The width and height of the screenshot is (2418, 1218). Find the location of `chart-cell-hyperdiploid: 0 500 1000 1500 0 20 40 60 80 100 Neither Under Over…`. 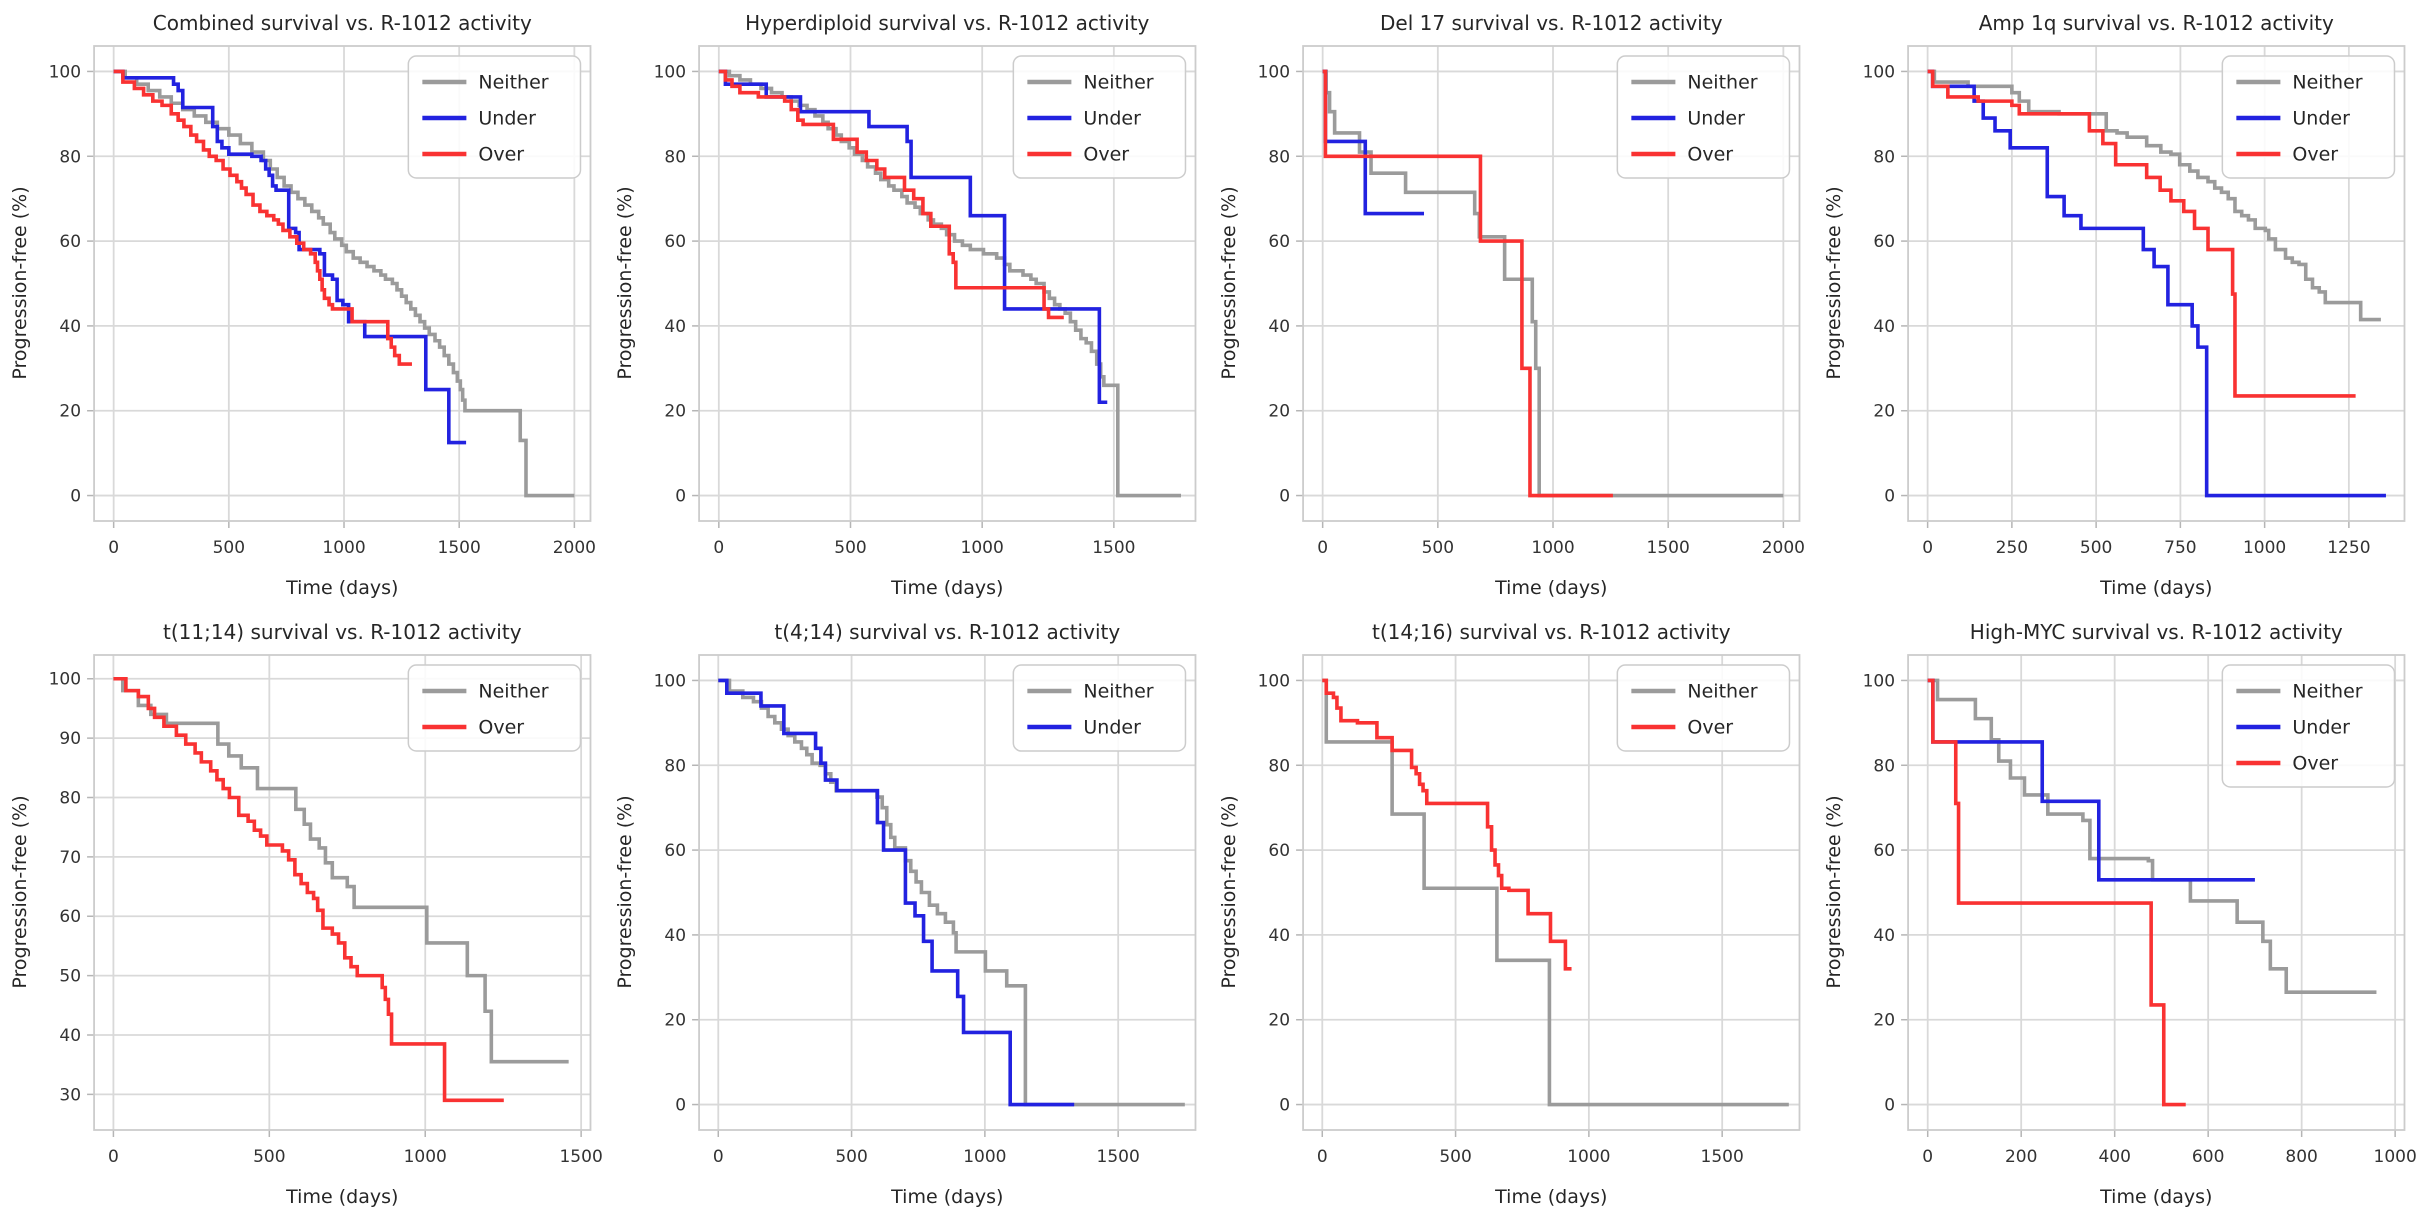

chart-cell-hyperdiploid: 0 500 1000 1500 0 20 40 60 80 100 Neither Under Over… is located at coordinates (907, 304).